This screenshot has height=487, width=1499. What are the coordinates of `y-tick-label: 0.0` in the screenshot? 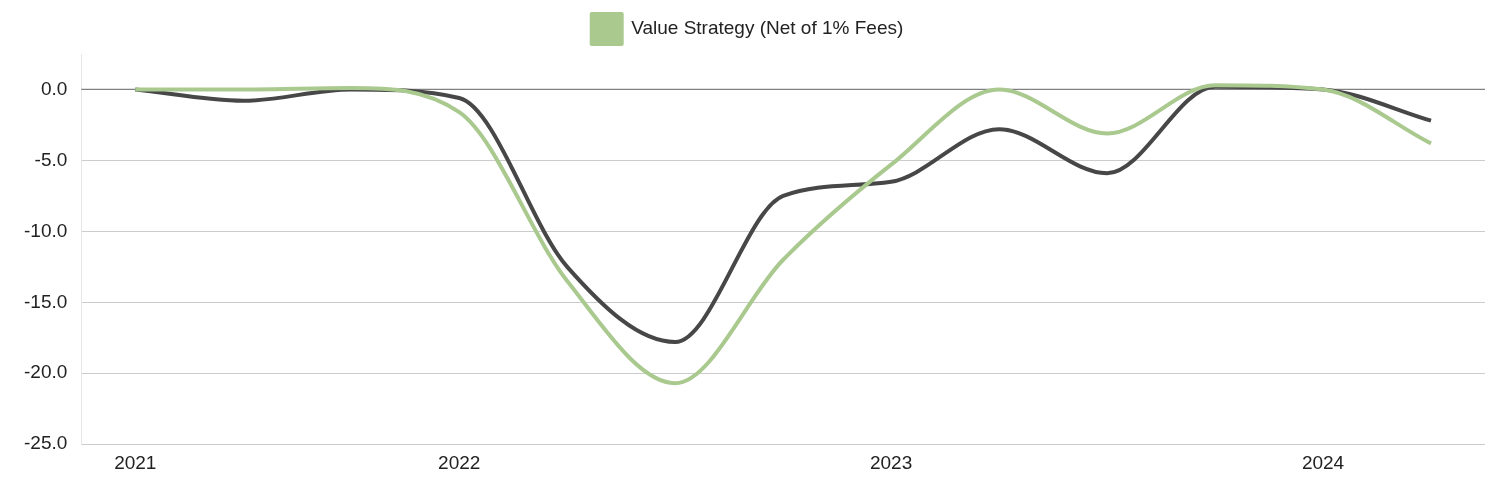 It's located at (54, 88).